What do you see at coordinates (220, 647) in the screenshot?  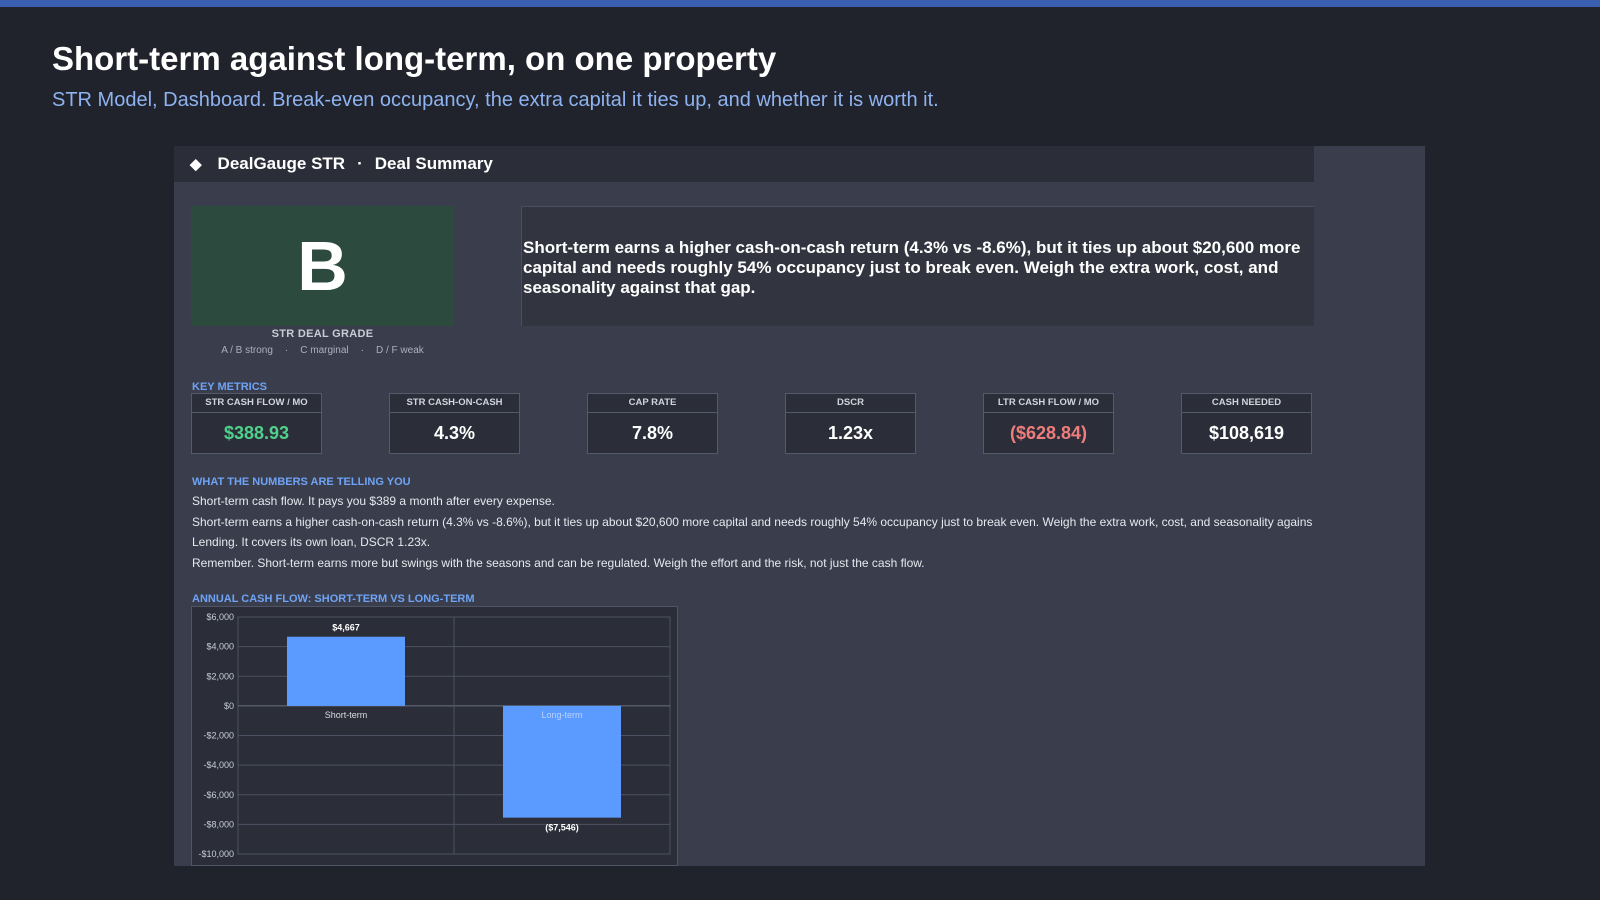 I see `y-tick-label: $4,000` at bounding box center [220, 647].